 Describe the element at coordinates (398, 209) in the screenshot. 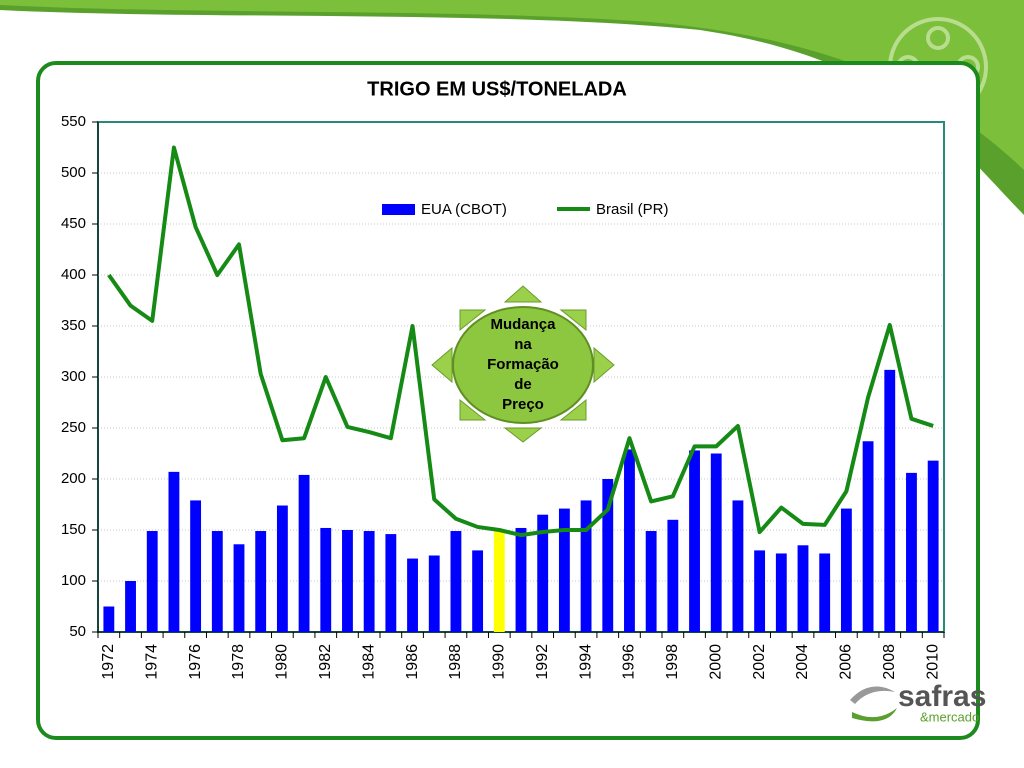

I see `legend-swatch` at that location.